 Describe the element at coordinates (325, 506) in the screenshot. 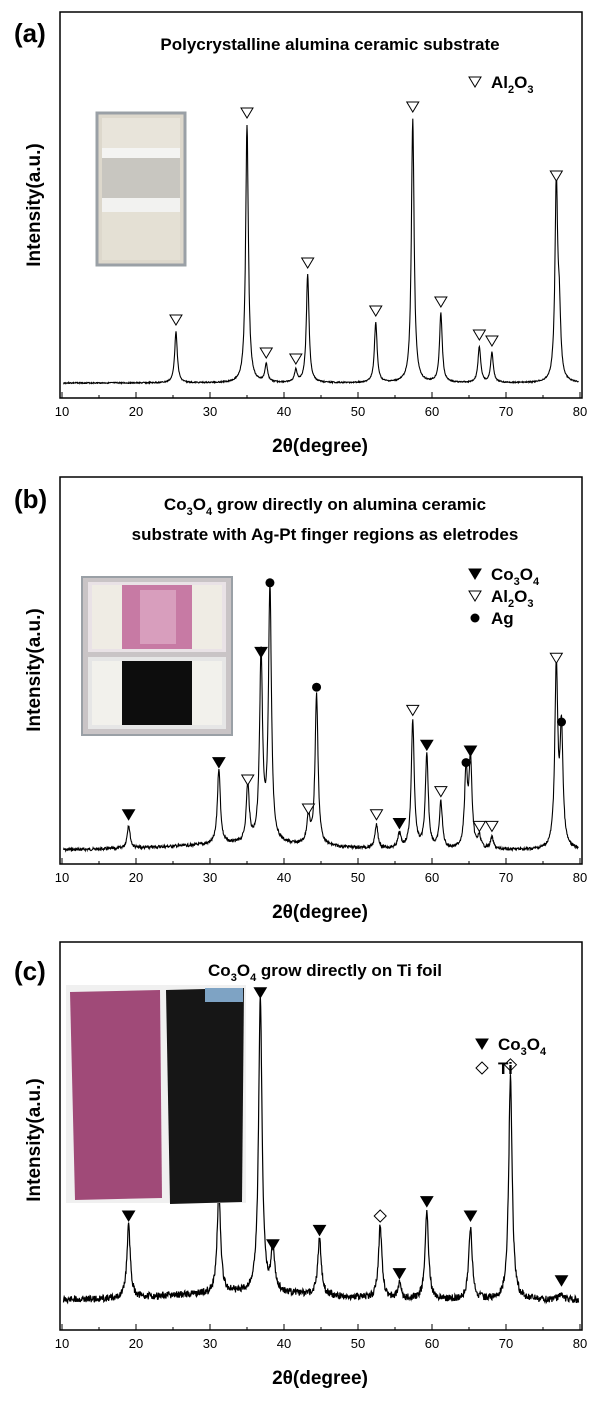

I see `panel-b-title-line1: Co3O4 grow directly on alumina ceramic` at that location.